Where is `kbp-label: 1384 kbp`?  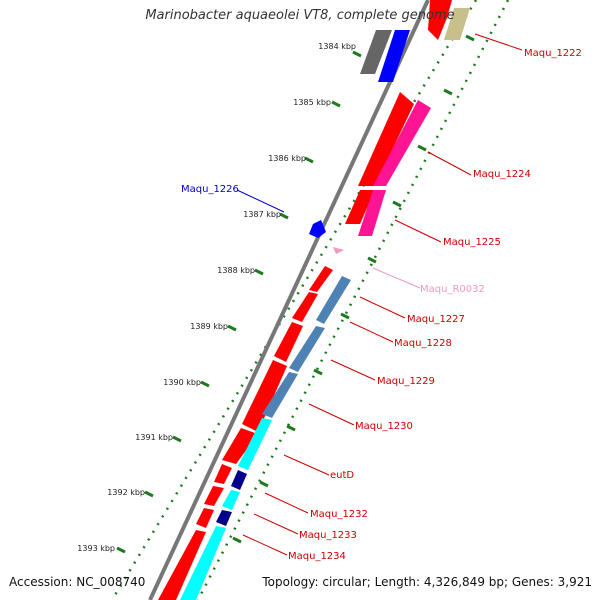
kbp-label: 1384 kbp is located at coordinates (337, 46).